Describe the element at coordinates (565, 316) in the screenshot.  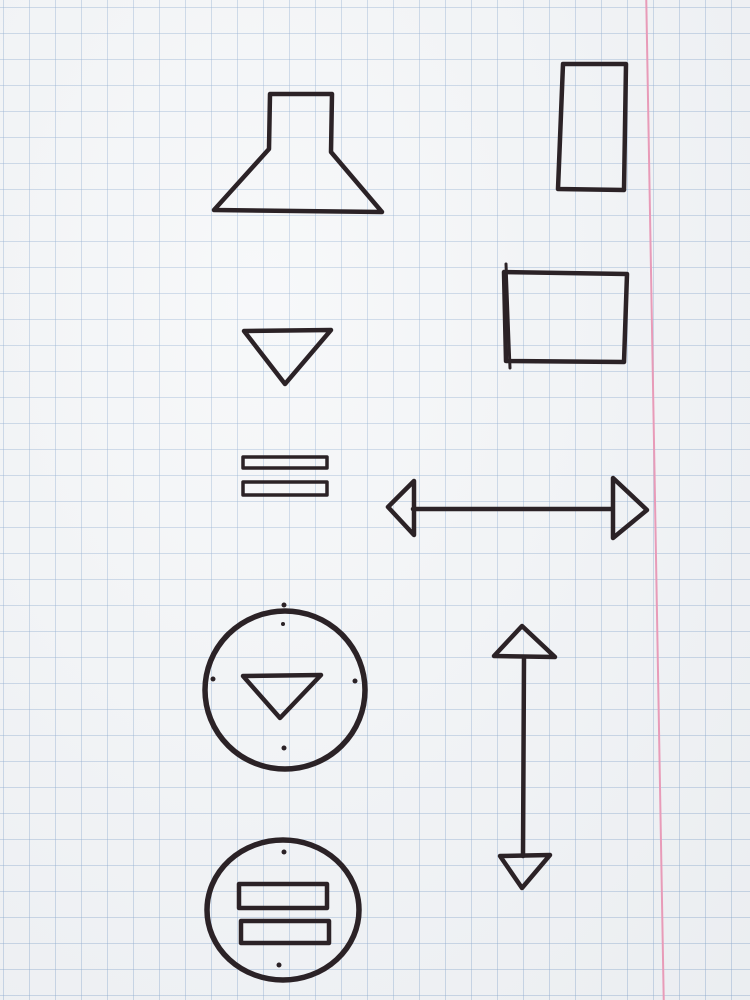
I see `wide-rectangle` at that location.